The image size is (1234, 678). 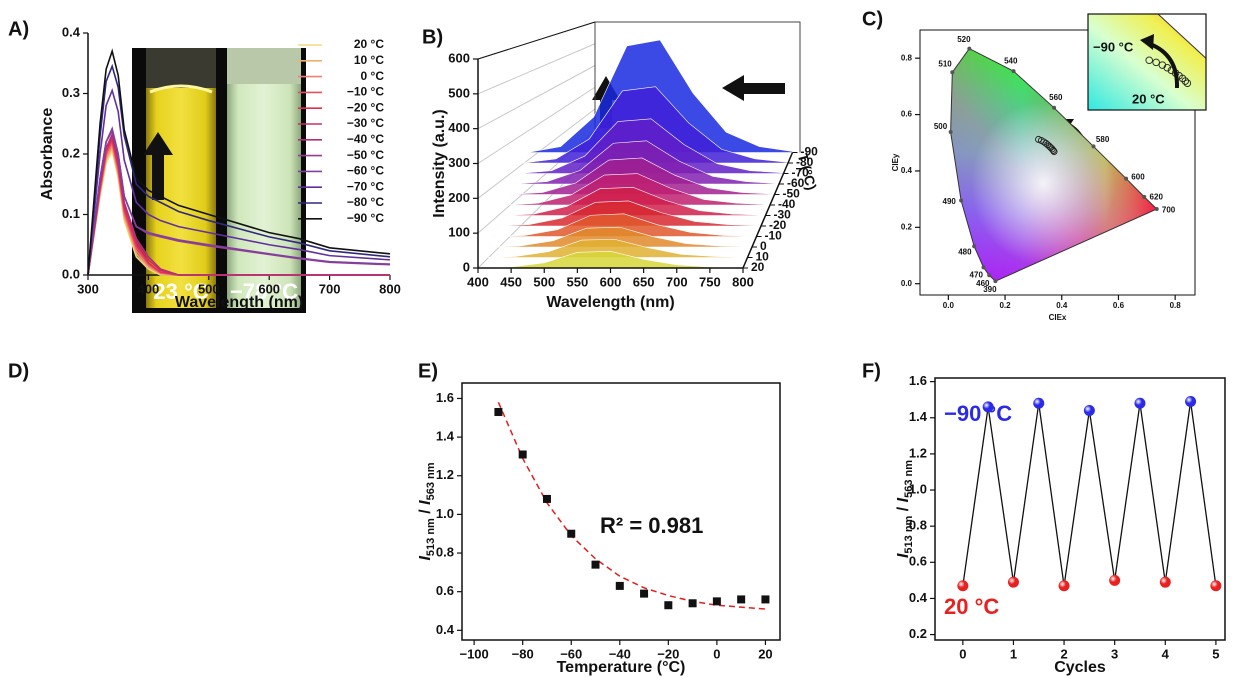 What do you see at coordinates (523, 653) in the screenshot?
I see `x-tick-label: −80` at bounding box center [523, 653].